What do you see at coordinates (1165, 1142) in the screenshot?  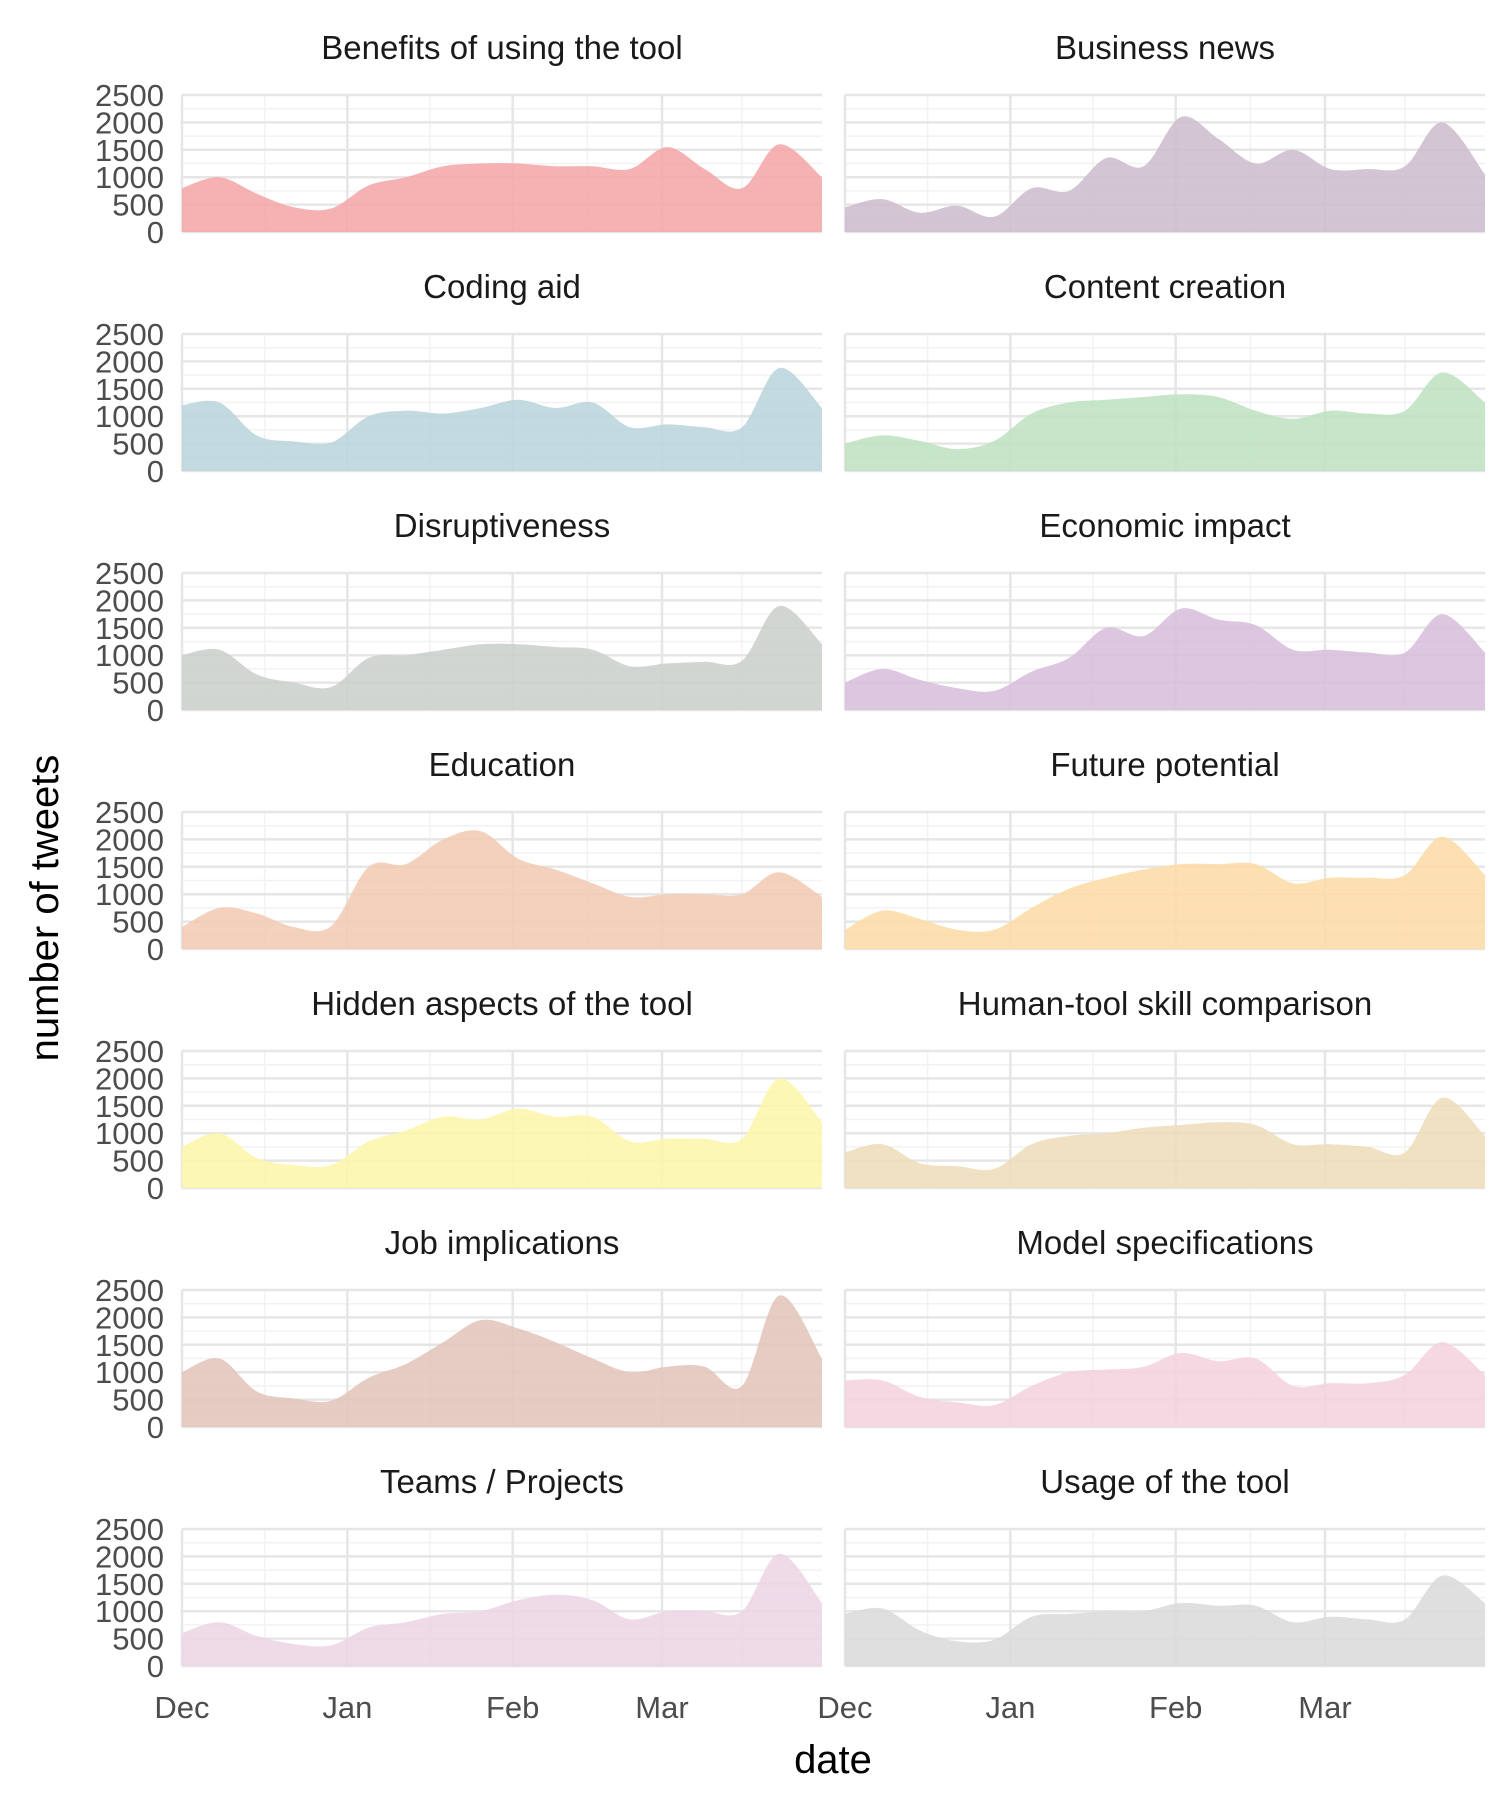 I see `area-human-tool-skill-comparison` at bounding box center [1165, 1142].